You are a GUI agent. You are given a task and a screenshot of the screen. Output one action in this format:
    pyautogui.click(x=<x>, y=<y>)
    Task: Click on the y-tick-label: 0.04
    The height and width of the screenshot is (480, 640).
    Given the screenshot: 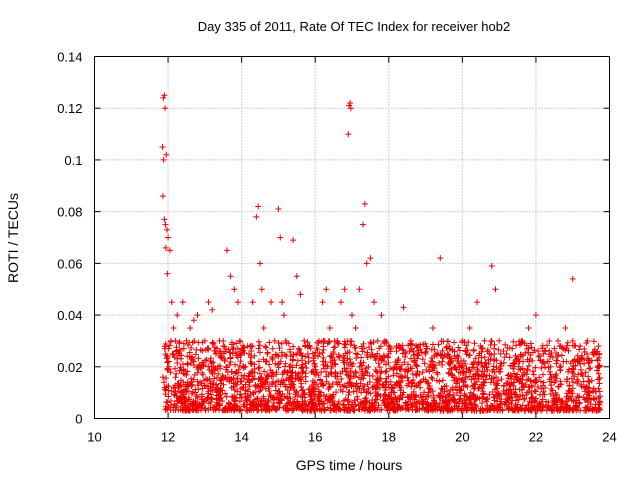 What is the action you would take?
    pyautogui.click(x=69, y=315)
    